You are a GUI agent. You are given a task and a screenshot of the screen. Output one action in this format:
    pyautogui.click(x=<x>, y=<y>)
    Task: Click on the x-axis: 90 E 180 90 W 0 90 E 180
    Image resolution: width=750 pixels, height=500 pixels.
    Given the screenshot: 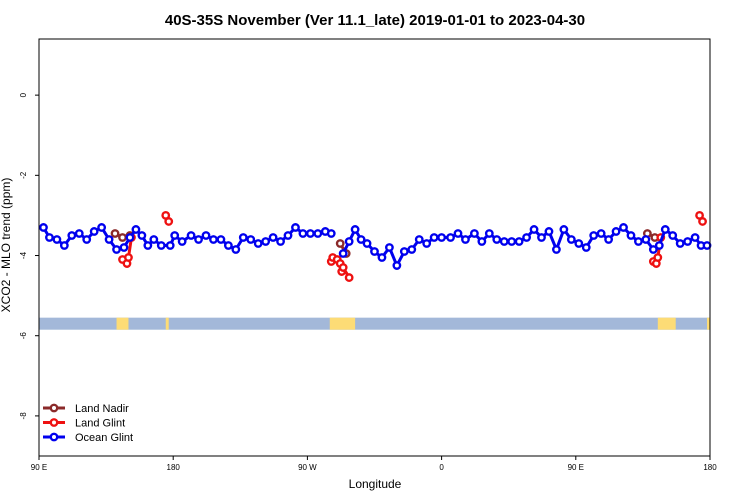 What is the action you would take?
    pyautogui.click(x=374, y=464)
    